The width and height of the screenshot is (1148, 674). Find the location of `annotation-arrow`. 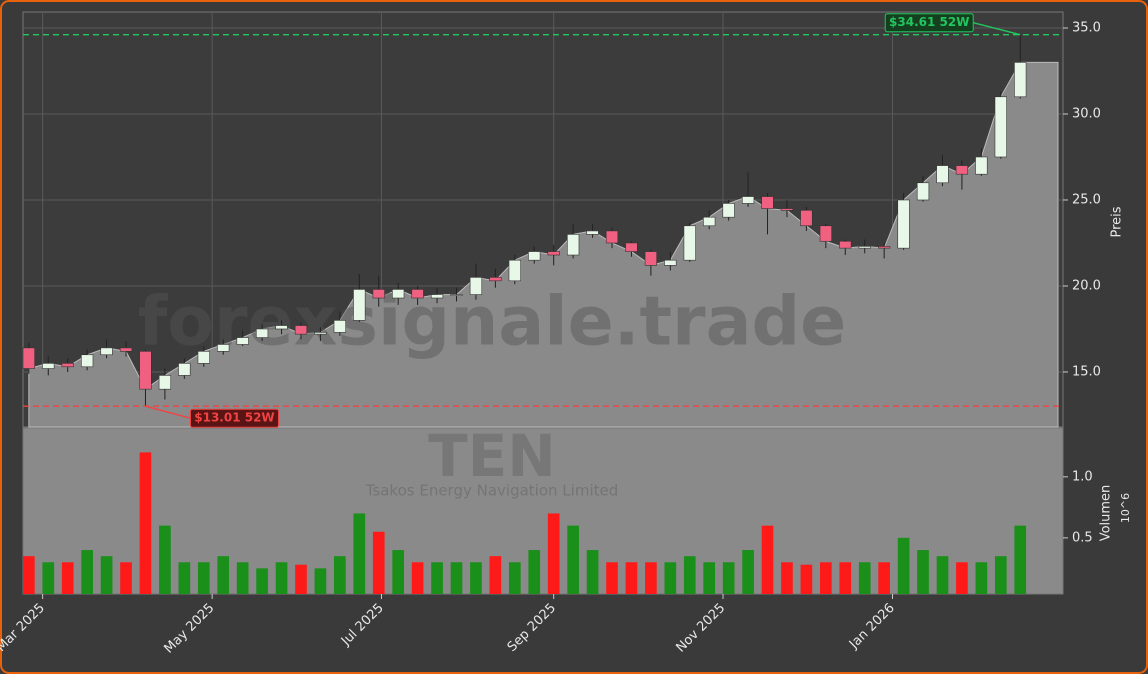

annotation-arrow is located at coordinates (997, 28).